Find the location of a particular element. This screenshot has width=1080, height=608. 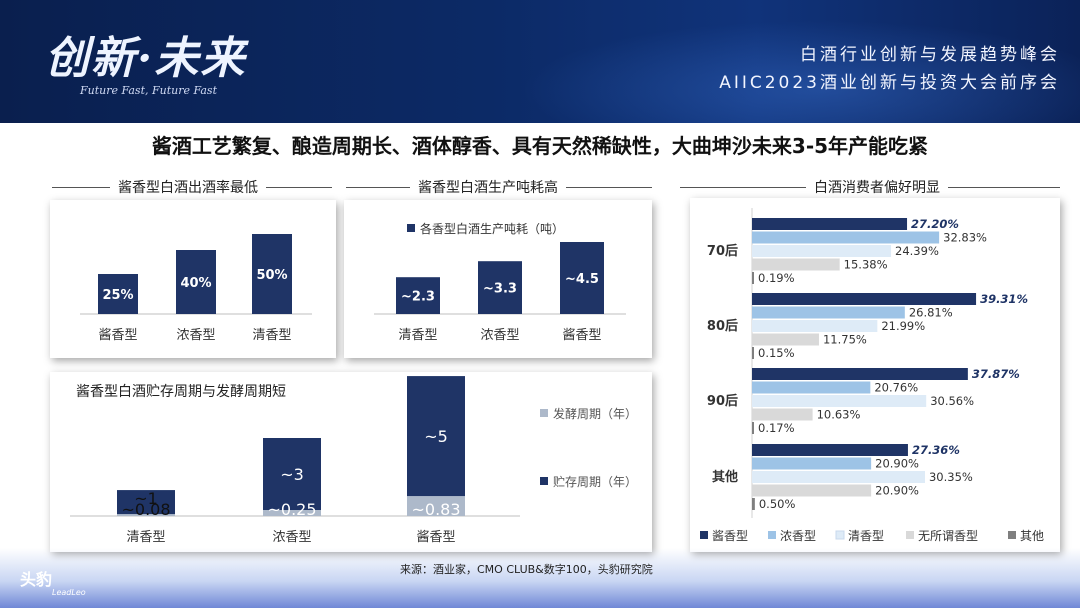

period-legend-swatch-ferment is located at coordinates (544, 413).